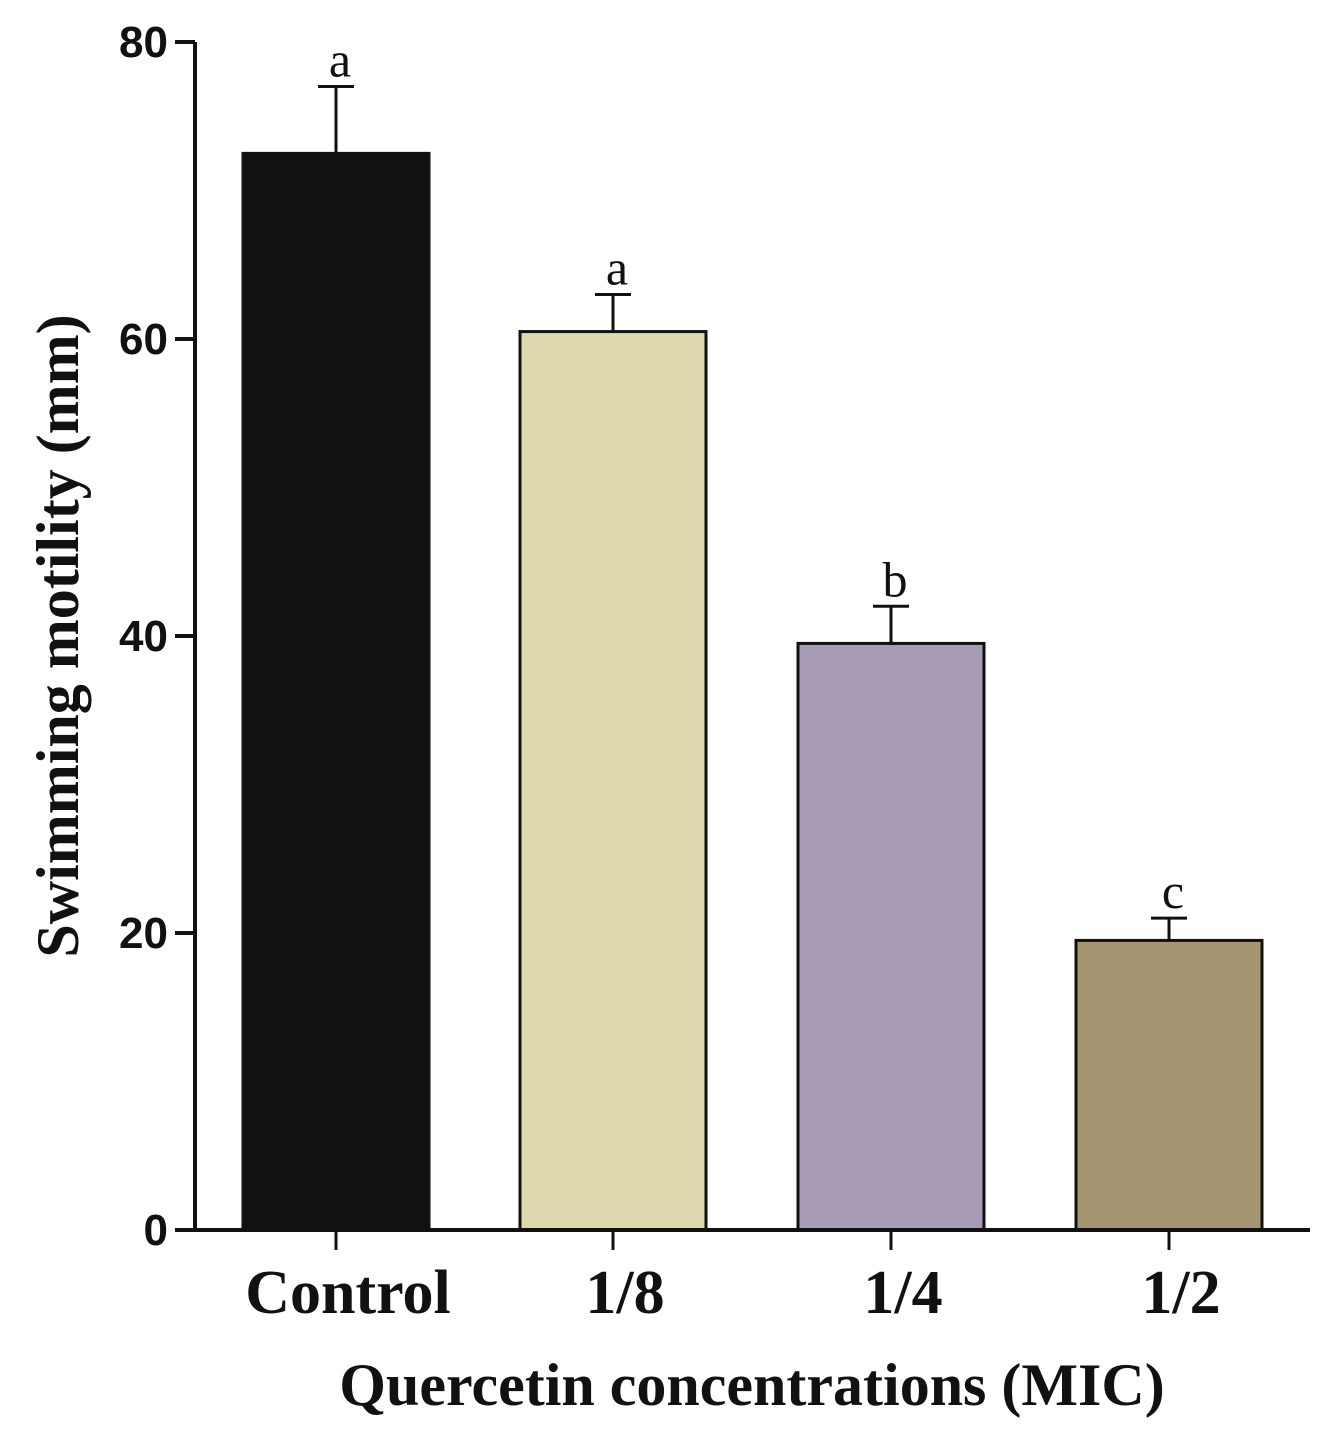 The width and height of the screenshot is (1341, 1441). What do you see at coordinates (58, 635) in the screenshot?
I see `y-axis-title: Swimming motility (mm)` at bounding box center [58, 635].